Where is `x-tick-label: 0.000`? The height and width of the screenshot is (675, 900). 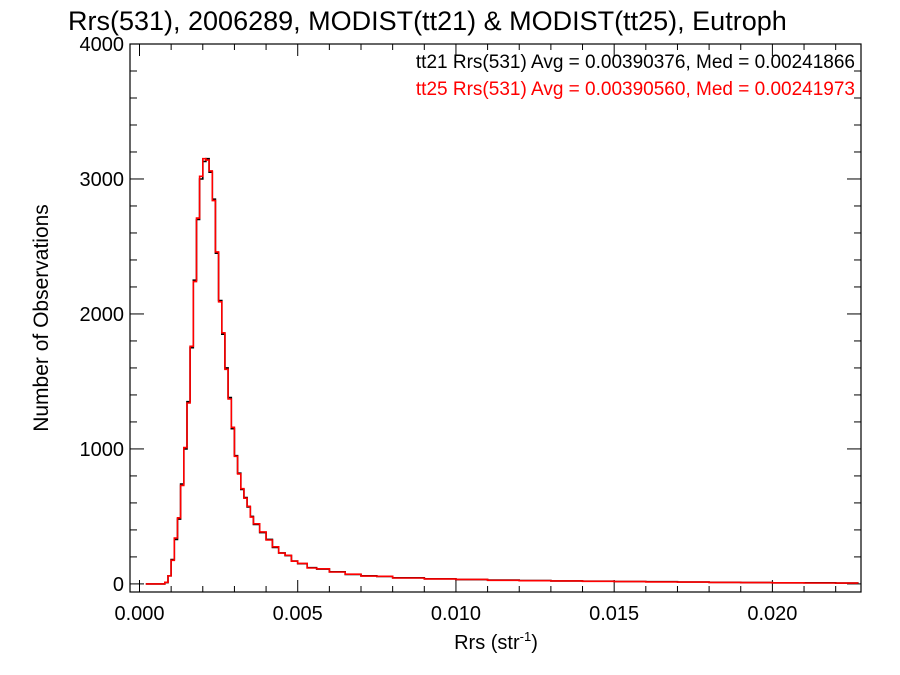
x-tick-label: 0.000 is located at coordinates (139, 614).